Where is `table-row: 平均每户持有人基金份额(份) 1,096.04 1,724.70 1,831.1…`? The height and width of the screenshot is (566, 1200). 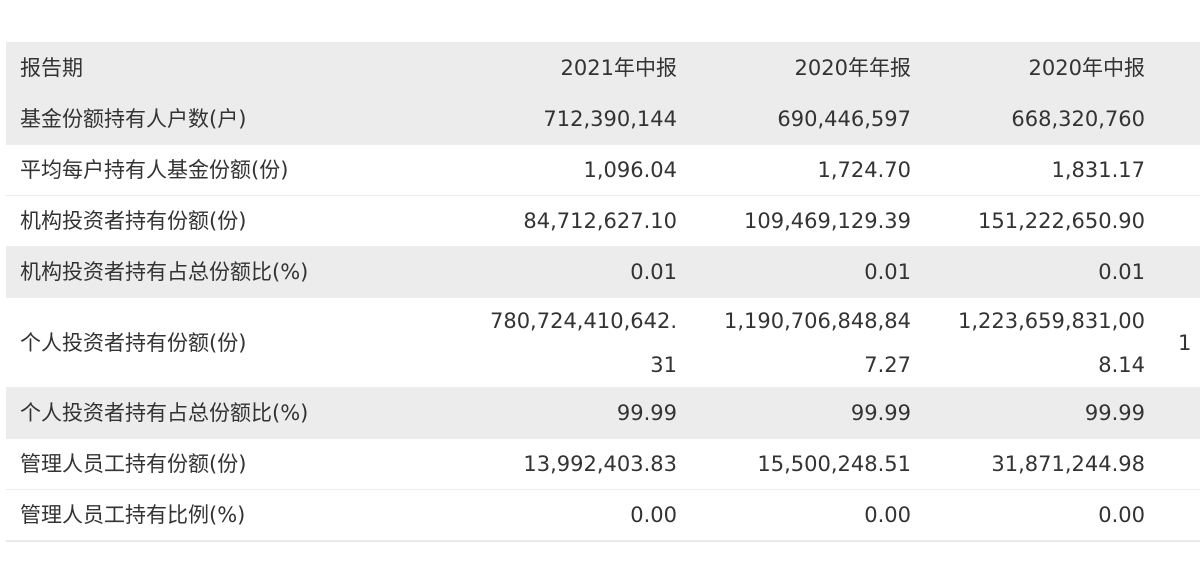
table-row: 平均每户持有人基金份额(份) 1,096.04 1,724.70 1,831.1… is located at coordinates (603, 170).